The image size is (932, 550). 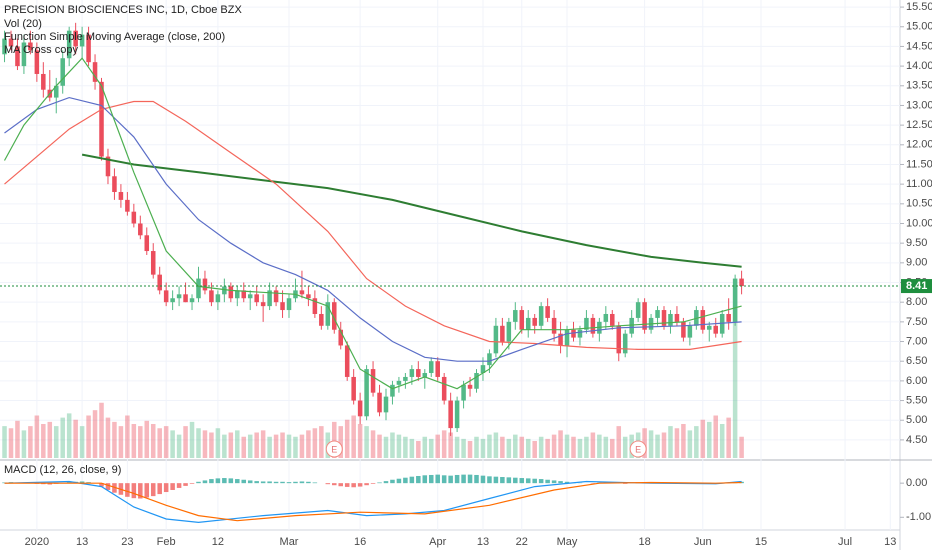 I want to click on x-tick-label: Jul, so click(x=845, y=542).